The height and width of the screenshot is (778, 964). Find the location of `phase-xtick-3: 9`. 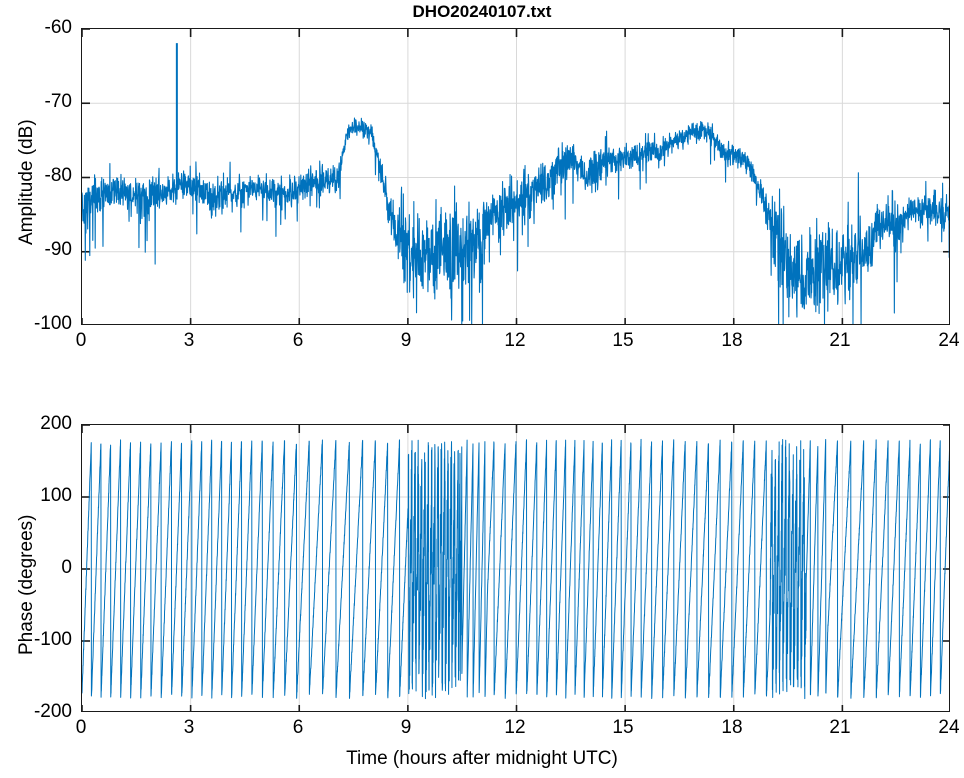

phase-xtick-3: 9 is located at coordinates (406, 727).